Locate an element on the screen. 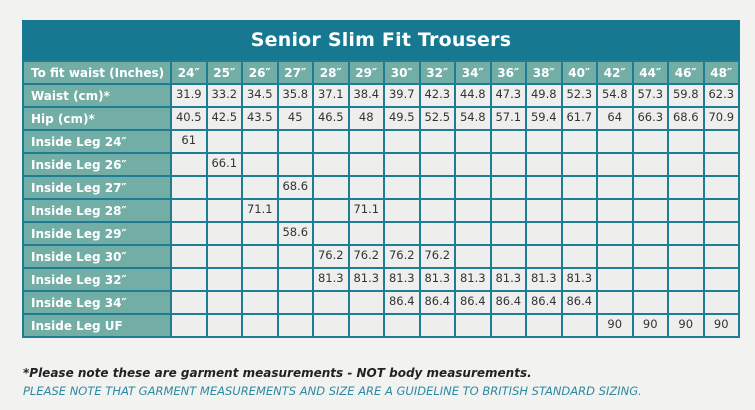  table-cell: 58.6 is located at coordinates (295, 233).